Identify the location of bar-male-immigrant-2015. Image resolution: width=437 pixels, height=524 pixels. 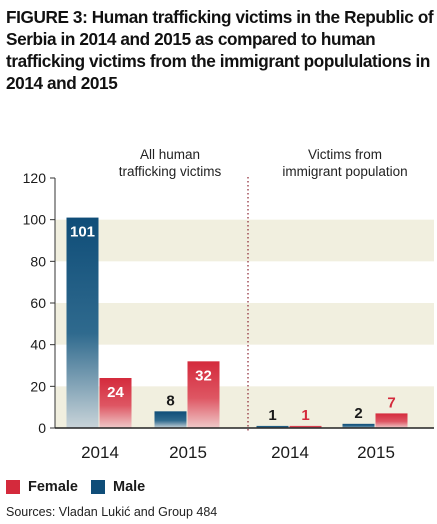
(358, 425).